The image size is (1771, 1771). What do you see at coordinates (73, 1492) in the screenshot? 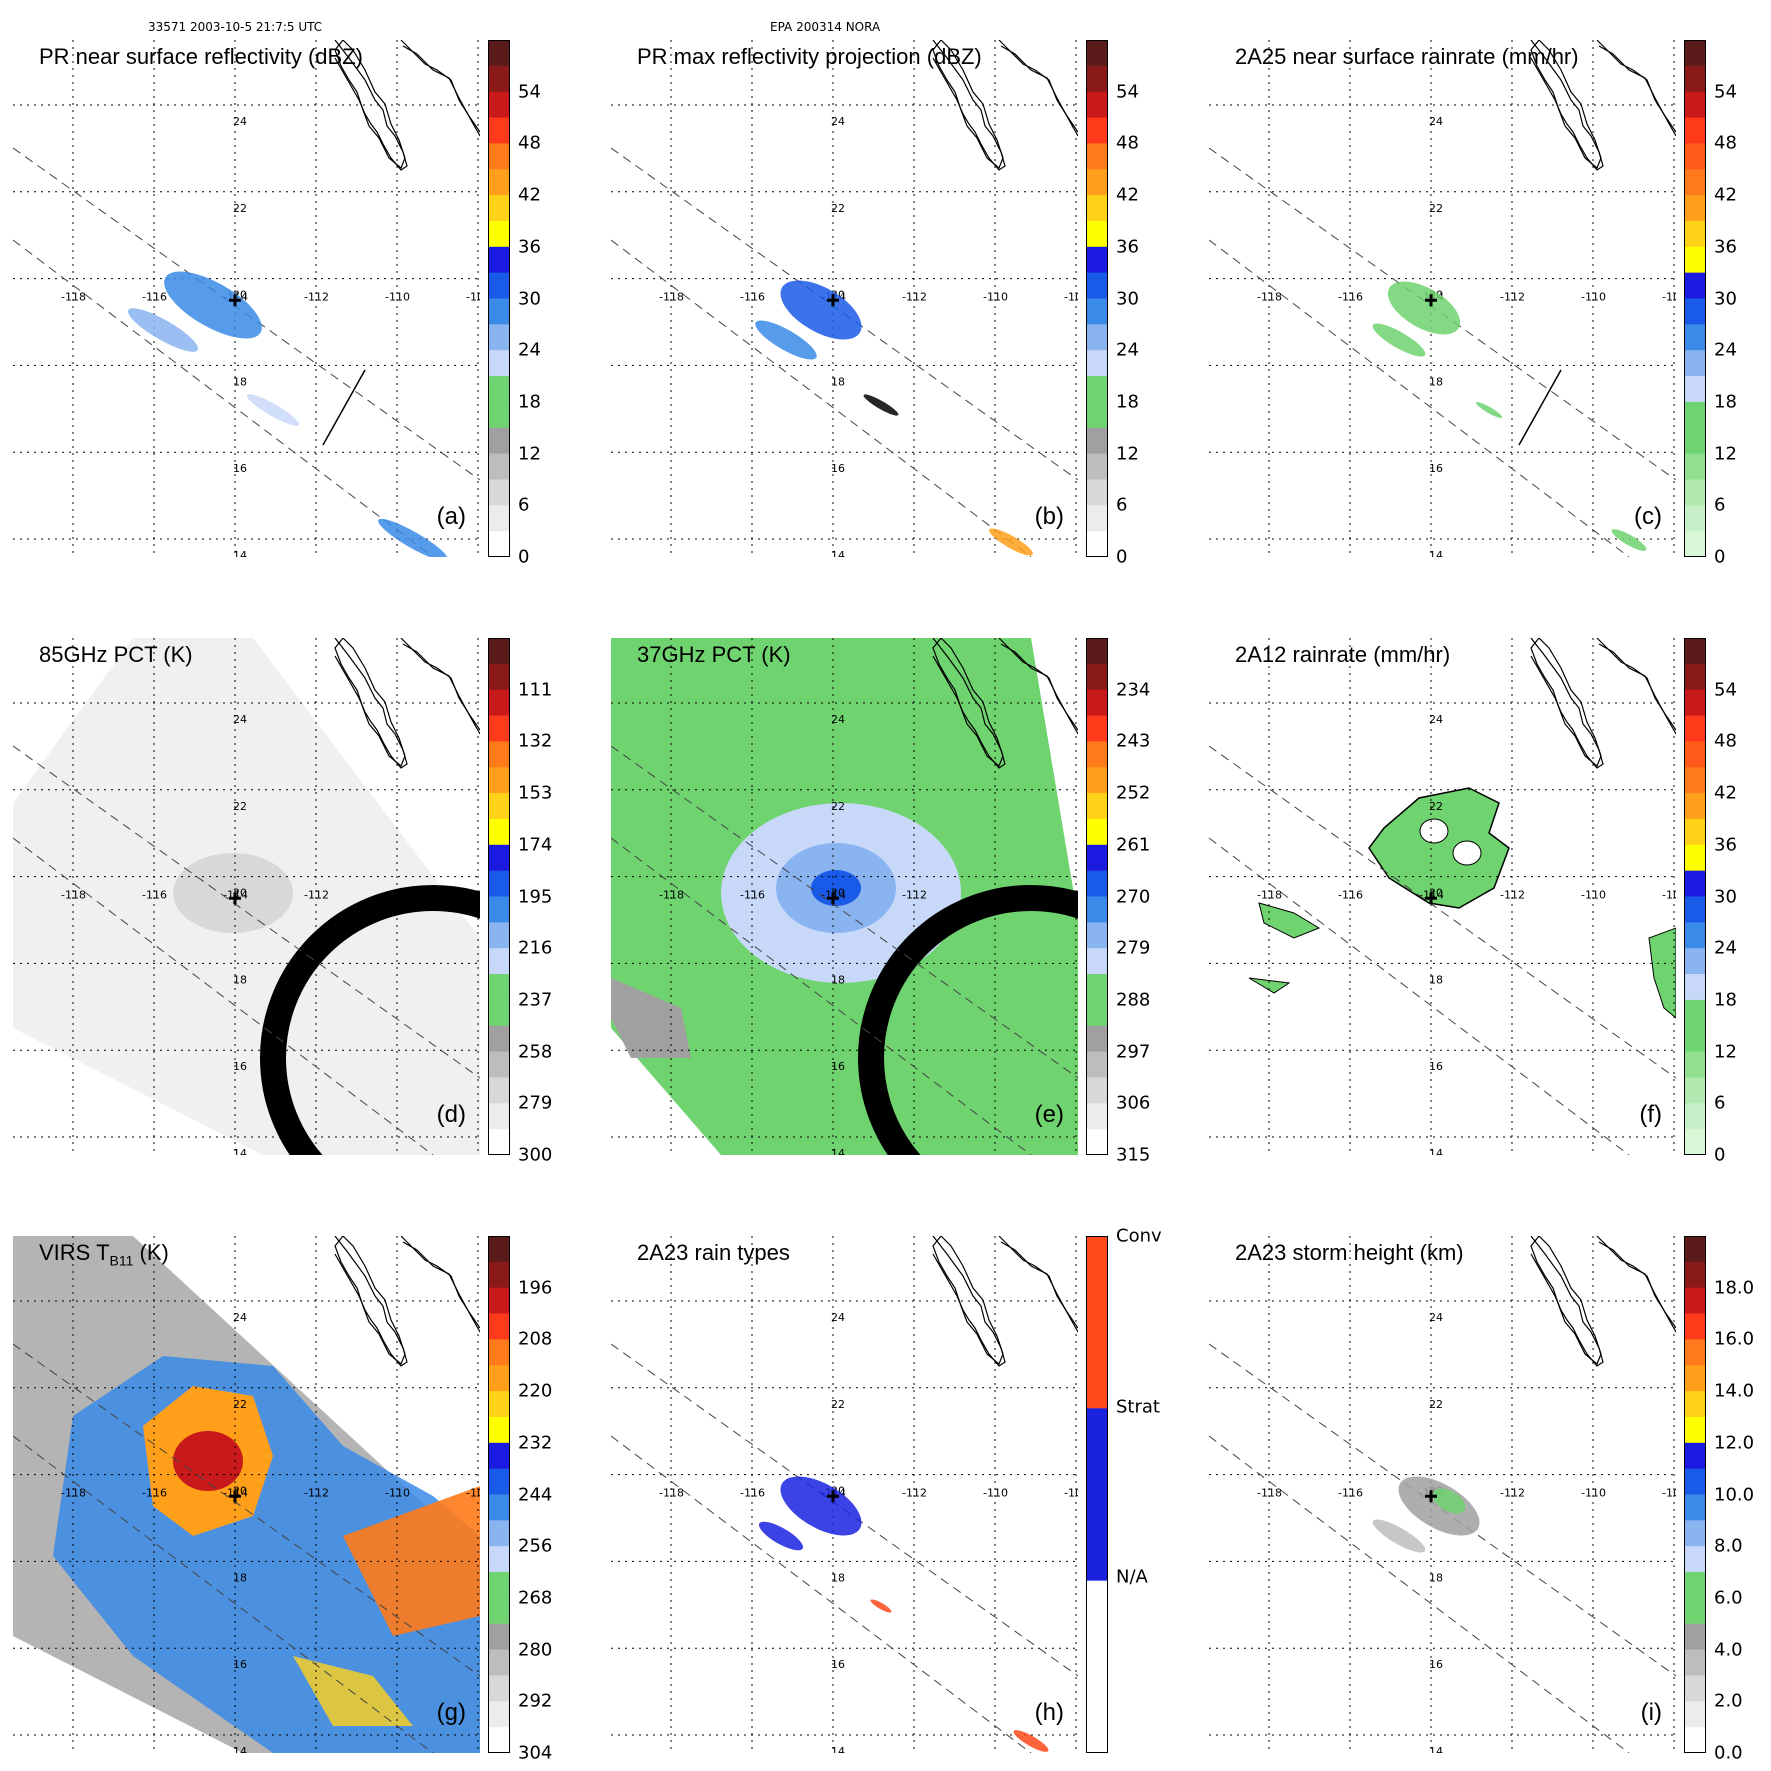
I see `lon-label: -118` at bounding box center [73, 1492].